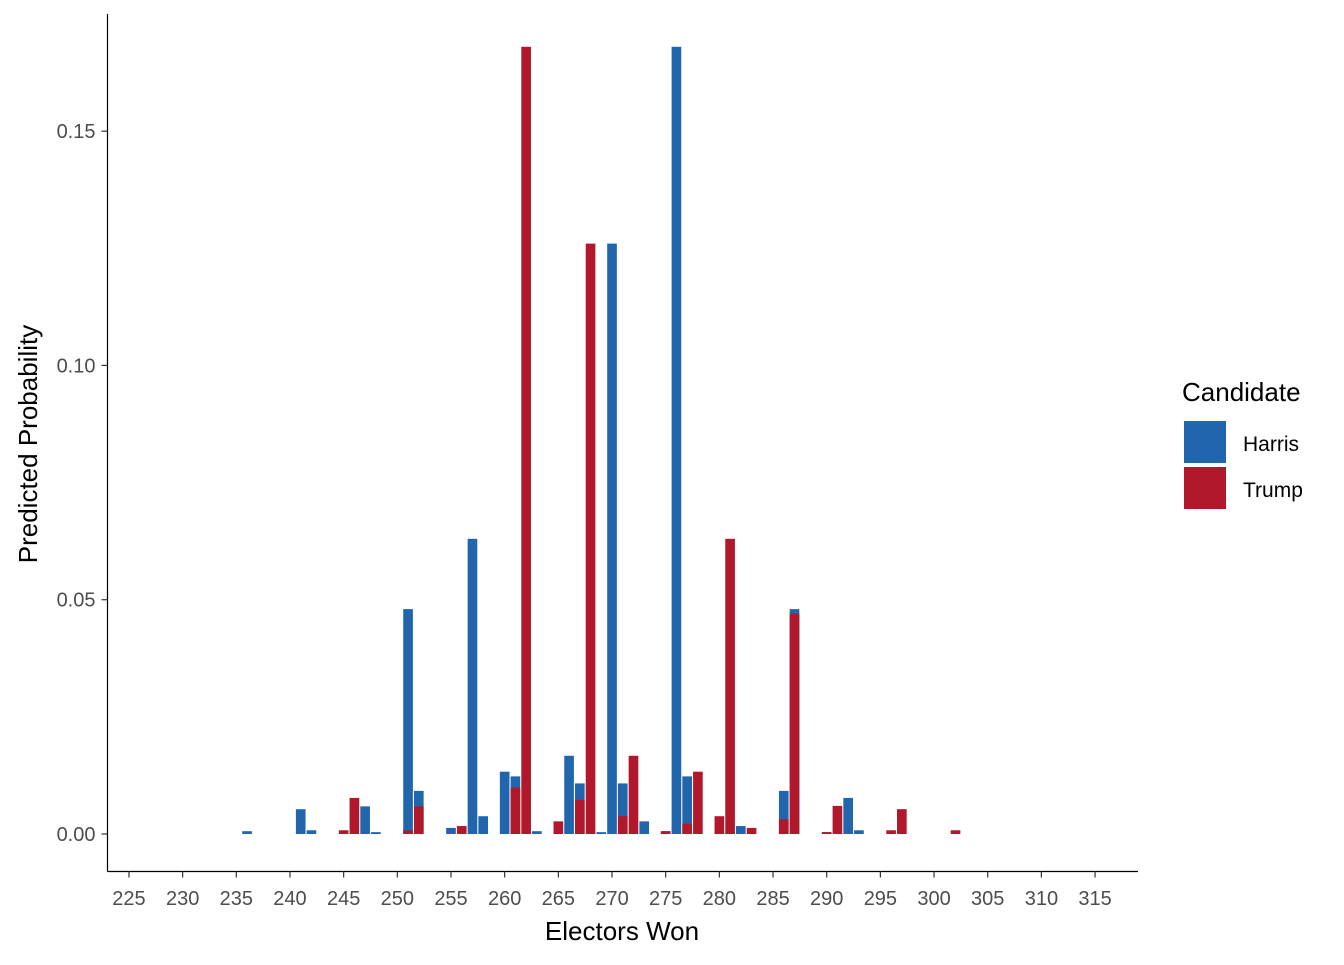 The width and height of the screenshot is (1344, 965). Describe the element at coordinates (1273, 490) in the screenshot. I see `legend-label-trump: Trump` at that location.